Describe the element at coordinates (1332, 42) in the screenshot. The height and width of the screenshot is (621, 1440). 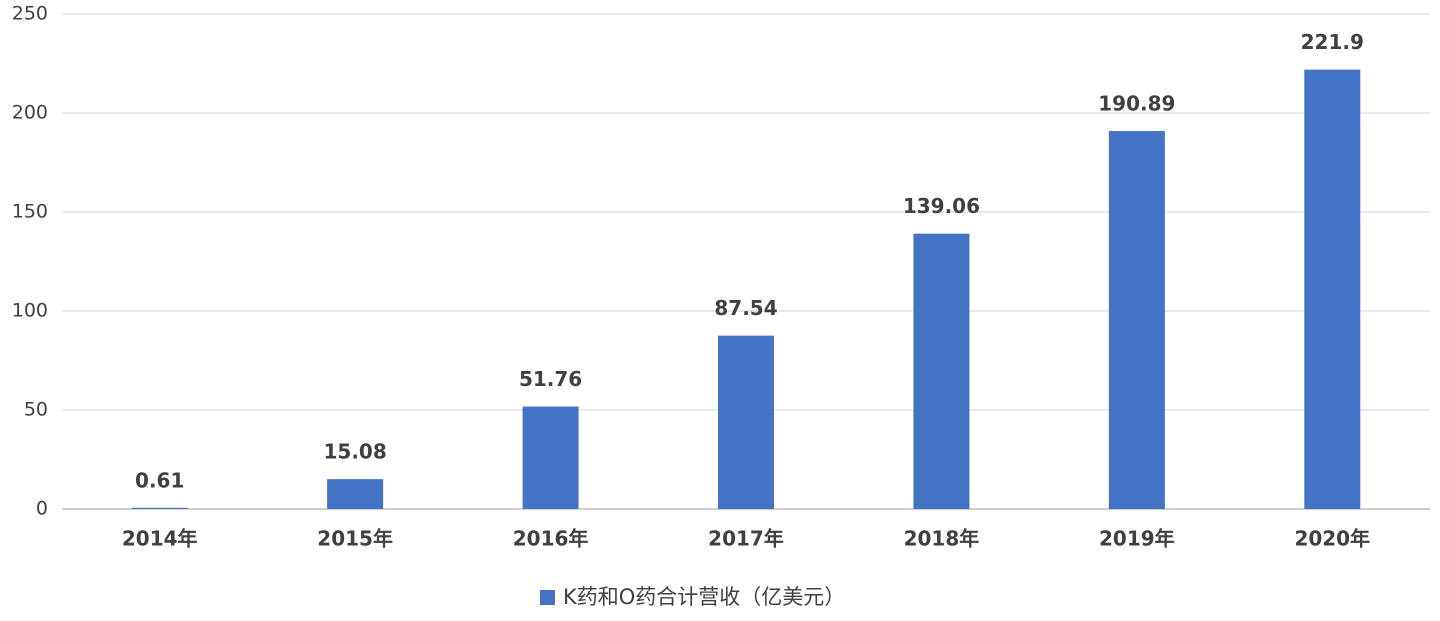
I see `value-label: 221.9` at that location.